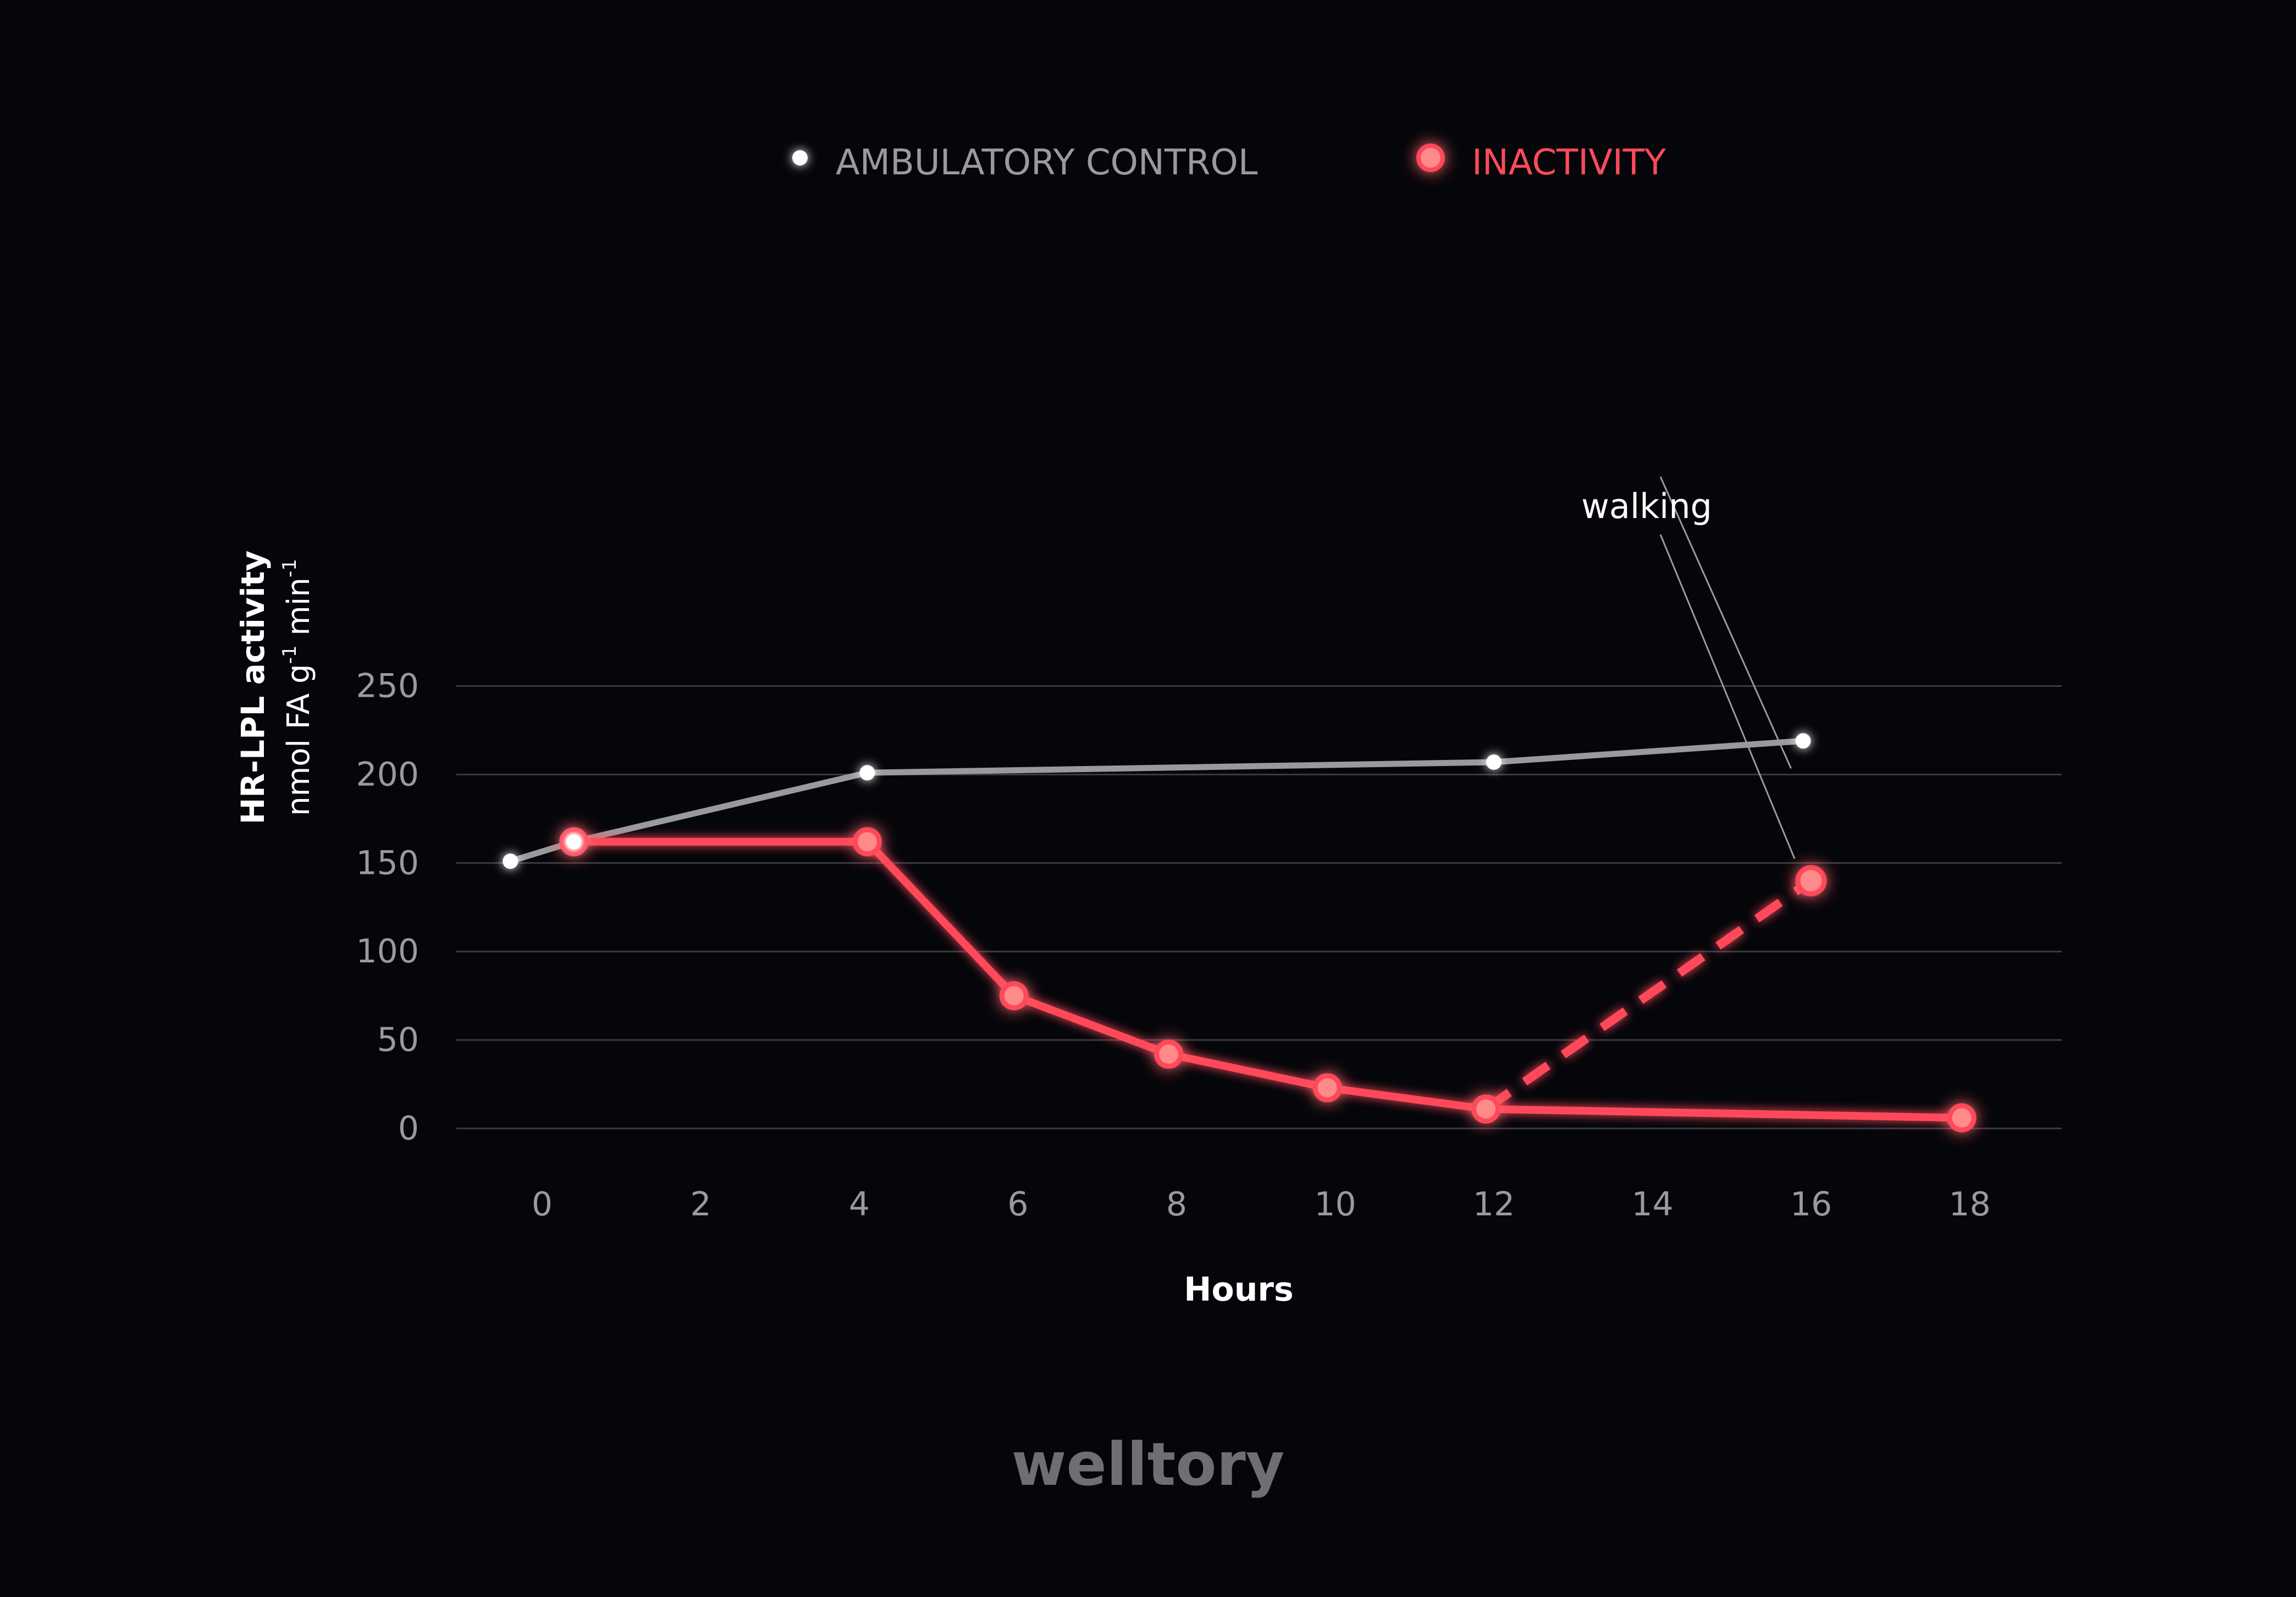 Image resolution: width=2296 pixels, height=1597 pixels. Describe the element at coordinates (800, 158) in the screenshot. I see `legend-ambulatory-marker` at that location.